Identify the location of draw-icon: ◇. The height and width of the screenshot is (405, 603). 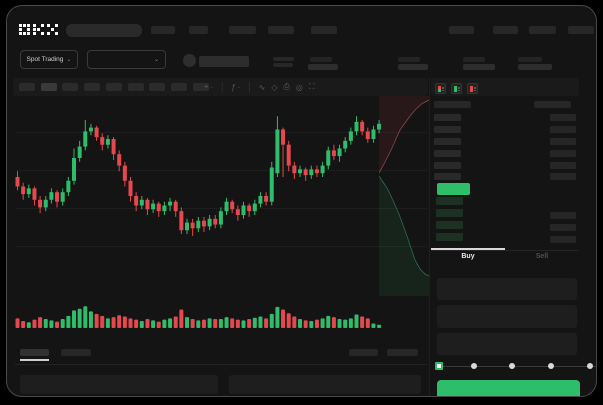
(274, 87).